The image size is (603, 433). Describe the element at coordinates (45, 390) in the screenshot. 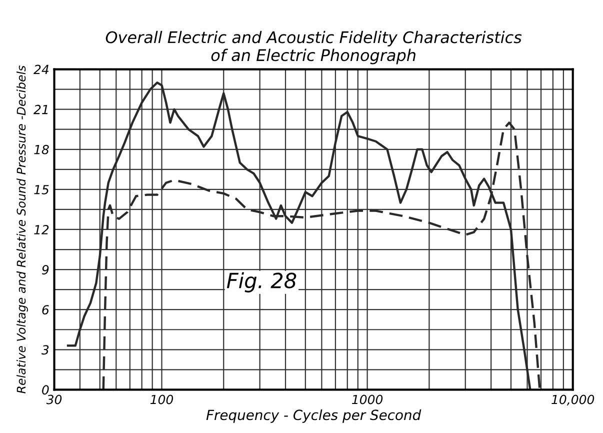

I see `y-tick-label: 0` at that location.